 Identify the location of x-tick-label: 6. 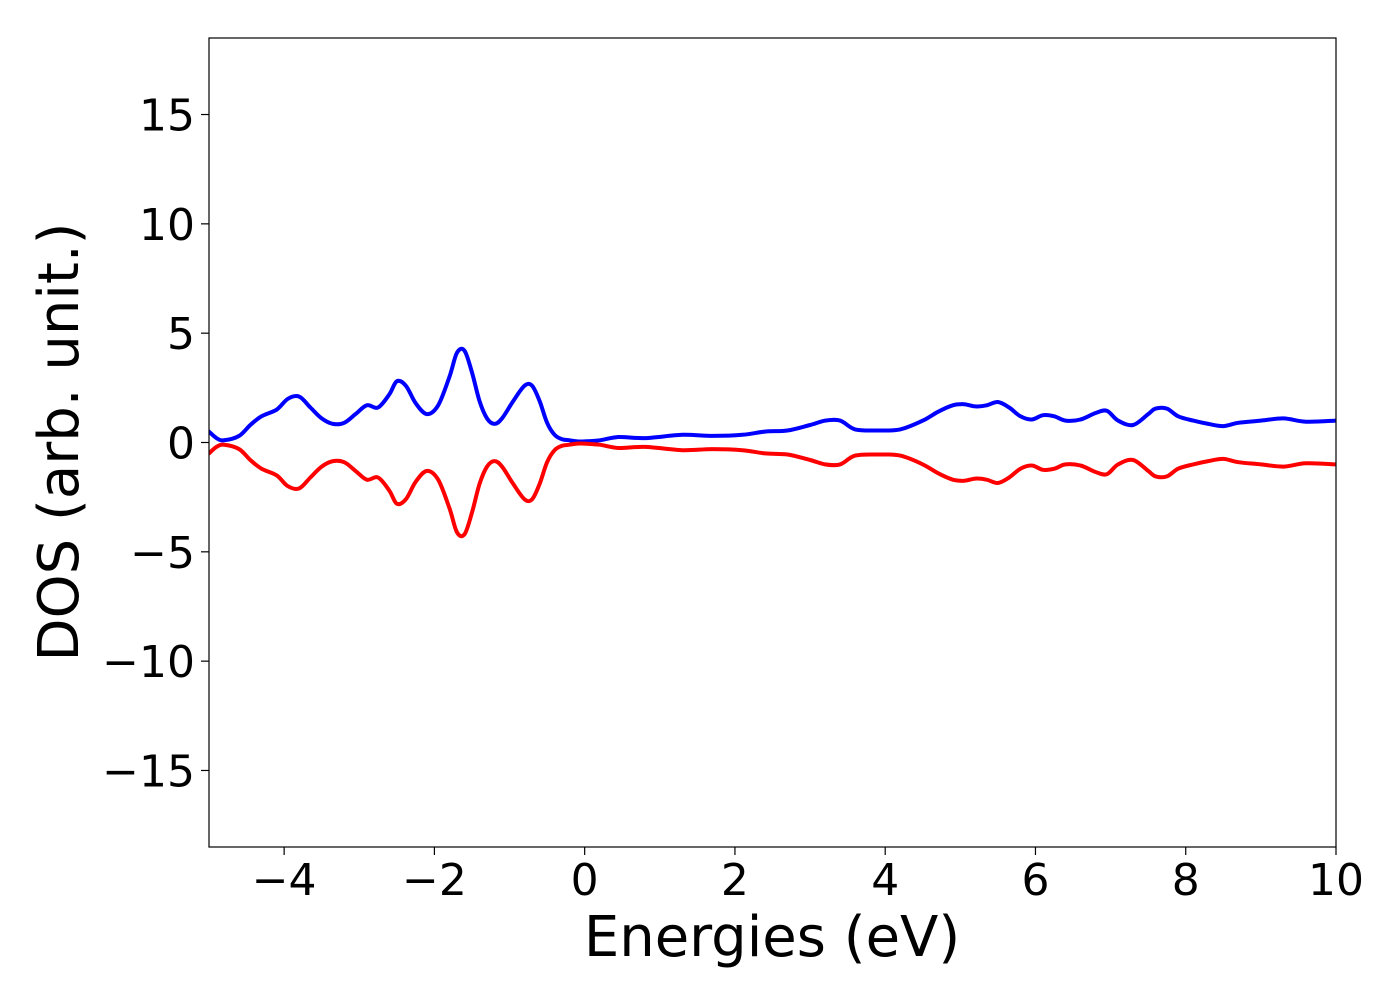
(1035, 880).